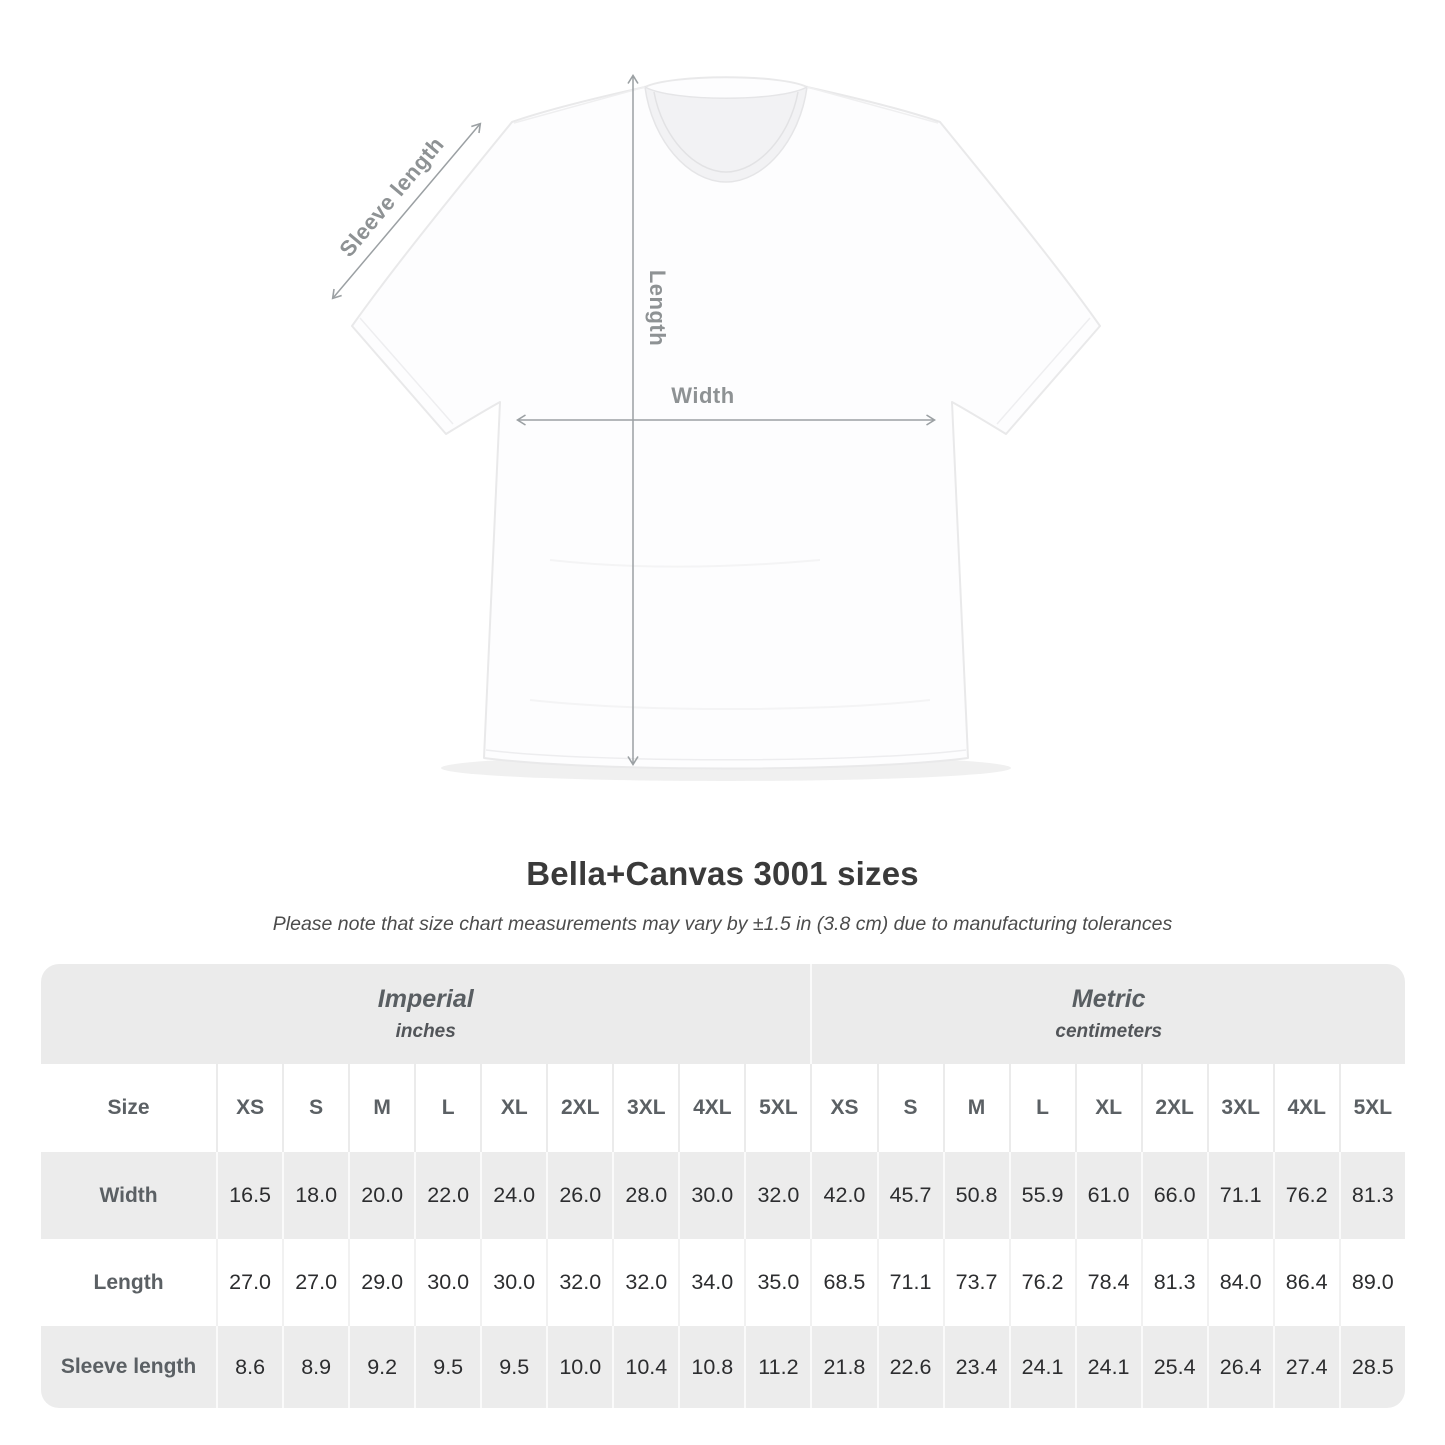 The width and height of the screenshot is (1445, 1445). What do you see at coordinates (381, 1367) in the screenshot?
I see `measurement-cell: 9.2` at bounding box center [381, 1367].